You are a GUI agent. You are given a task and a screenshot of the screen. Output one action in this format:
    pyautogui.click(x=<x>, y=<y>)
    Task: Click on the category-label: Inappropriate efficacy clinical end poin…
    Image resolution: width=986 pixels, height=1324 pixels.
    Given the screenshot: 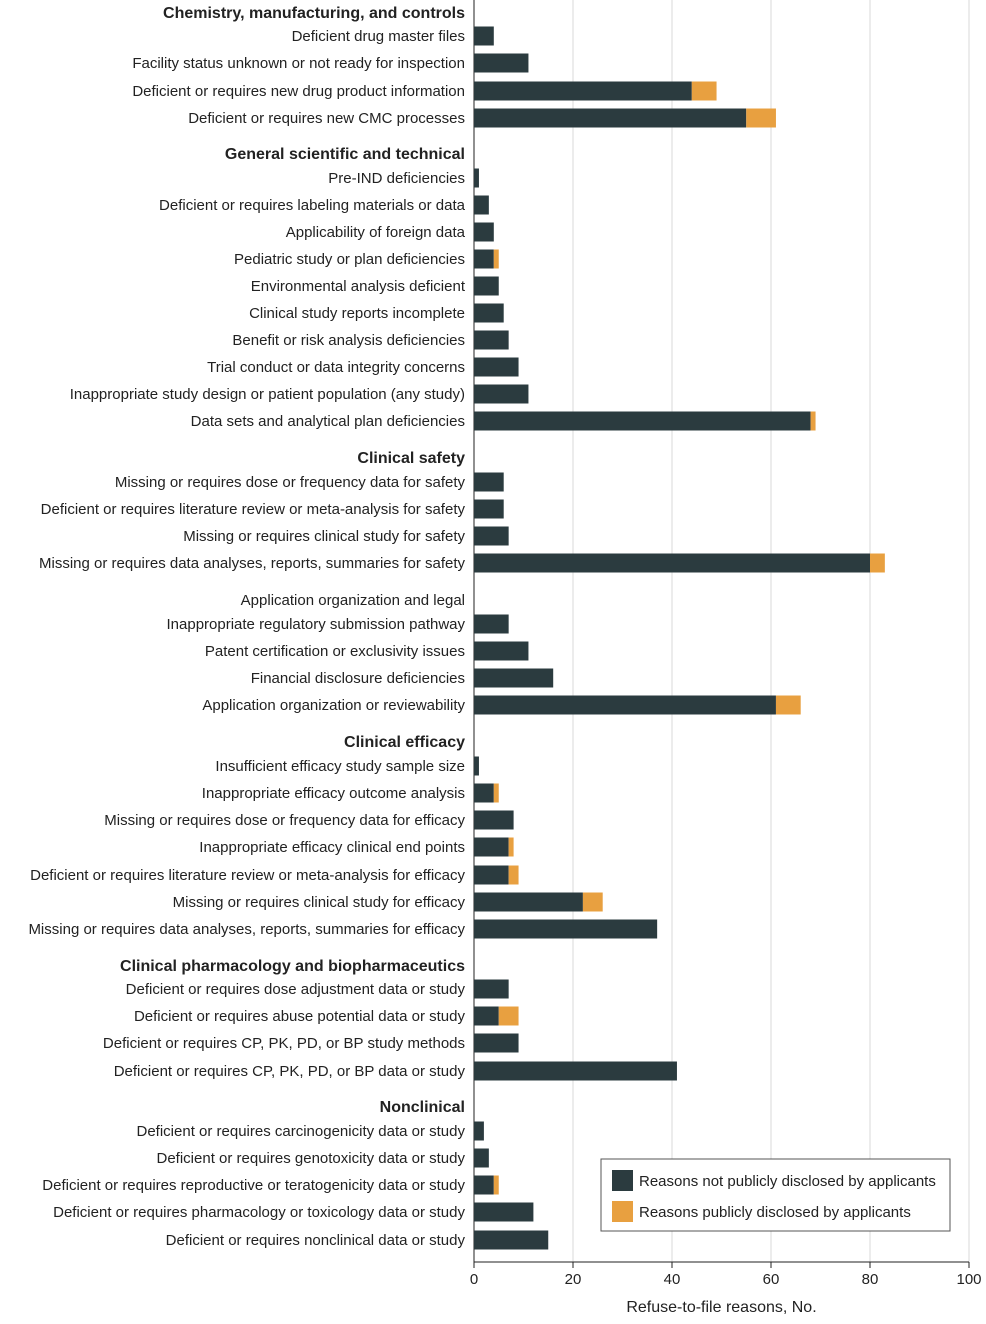 What is the action you would take?
    pyautogui.click(x=332, y=847)
    